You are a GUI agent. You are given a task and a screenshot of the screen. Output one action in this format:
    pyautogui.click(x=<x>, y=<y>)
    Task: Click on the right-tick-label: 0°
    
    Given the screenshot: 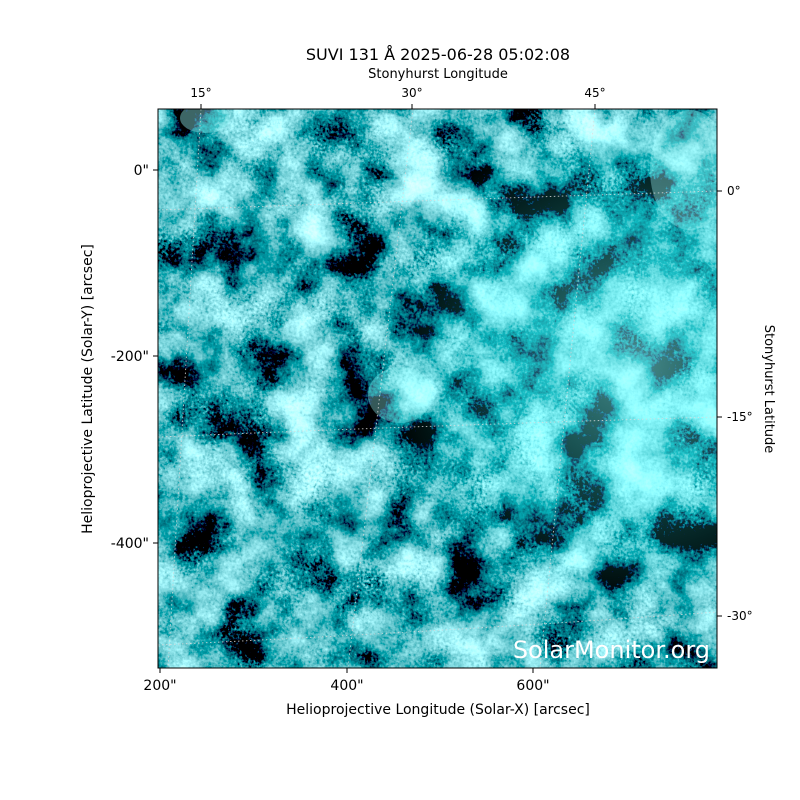 What is the action you would take?
    pyautogui.click(x=734, y=191)
    